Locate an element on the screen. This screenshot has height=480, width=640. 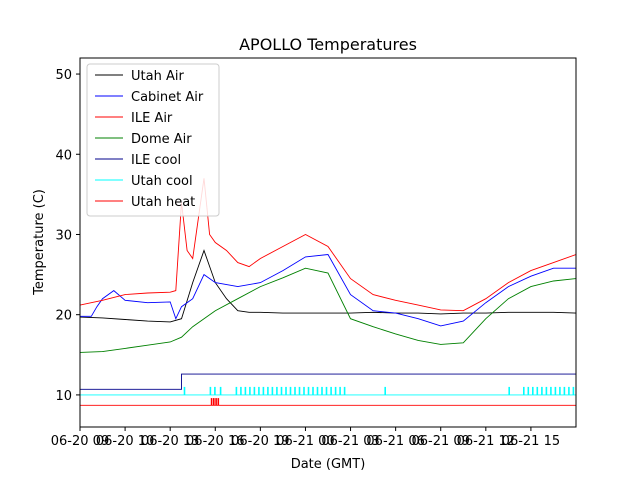
x-tick-label: 06-20 13 is located at coordinates (170, 441).